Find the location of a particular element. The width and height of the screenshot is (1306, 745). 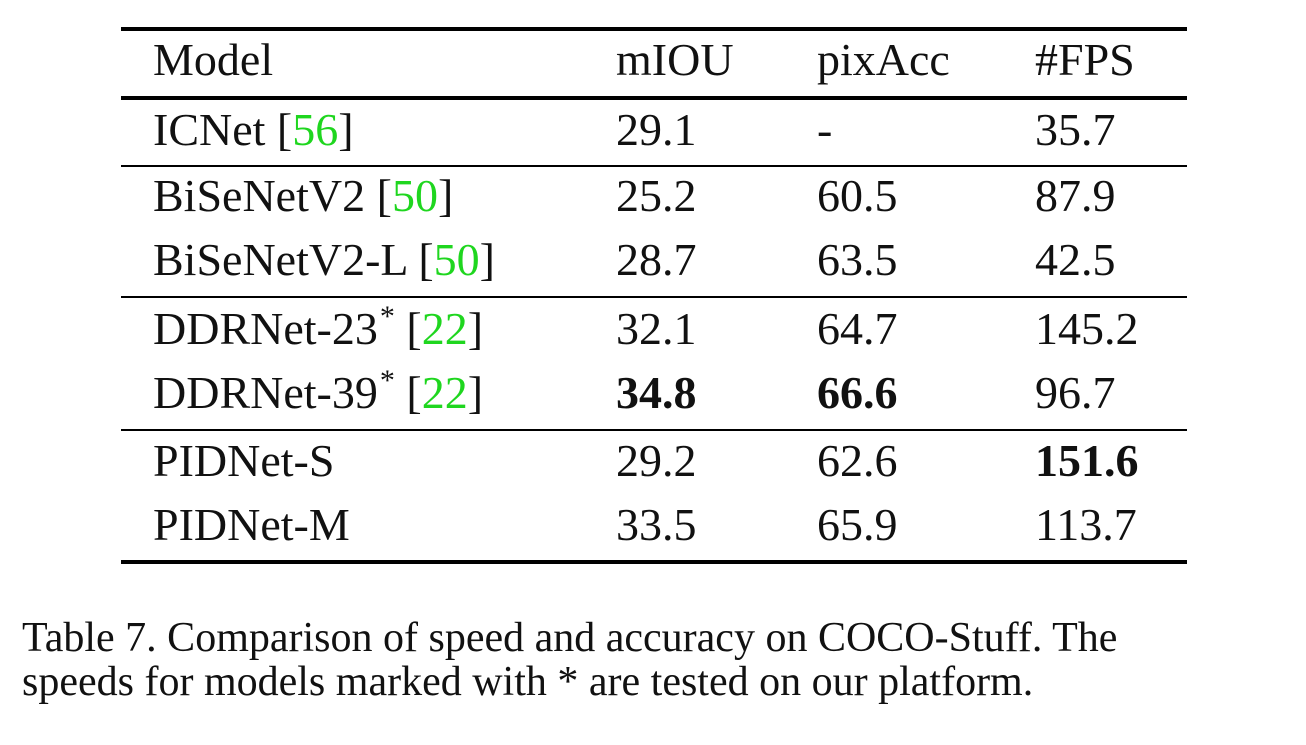

table-row: BiSeNetV2 [50] 25.2 60.5 87.9 is located at coordinates (653, 196).